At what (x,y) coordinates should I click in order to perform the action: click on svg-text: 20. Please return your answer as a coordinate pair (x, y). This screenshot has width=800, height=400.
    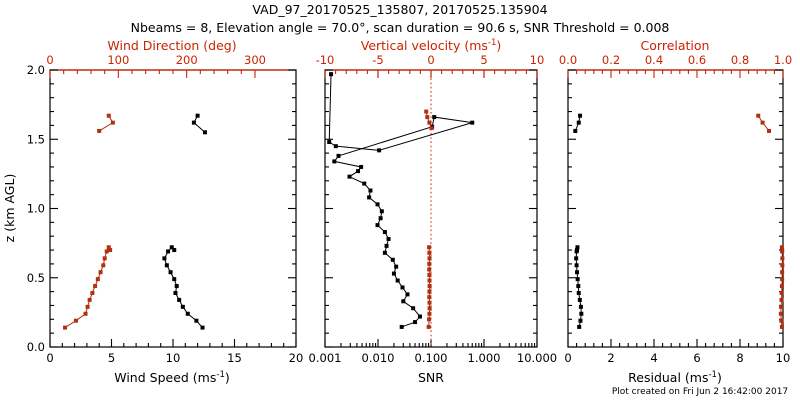
    Looking at the image, I should click on (296, 358).